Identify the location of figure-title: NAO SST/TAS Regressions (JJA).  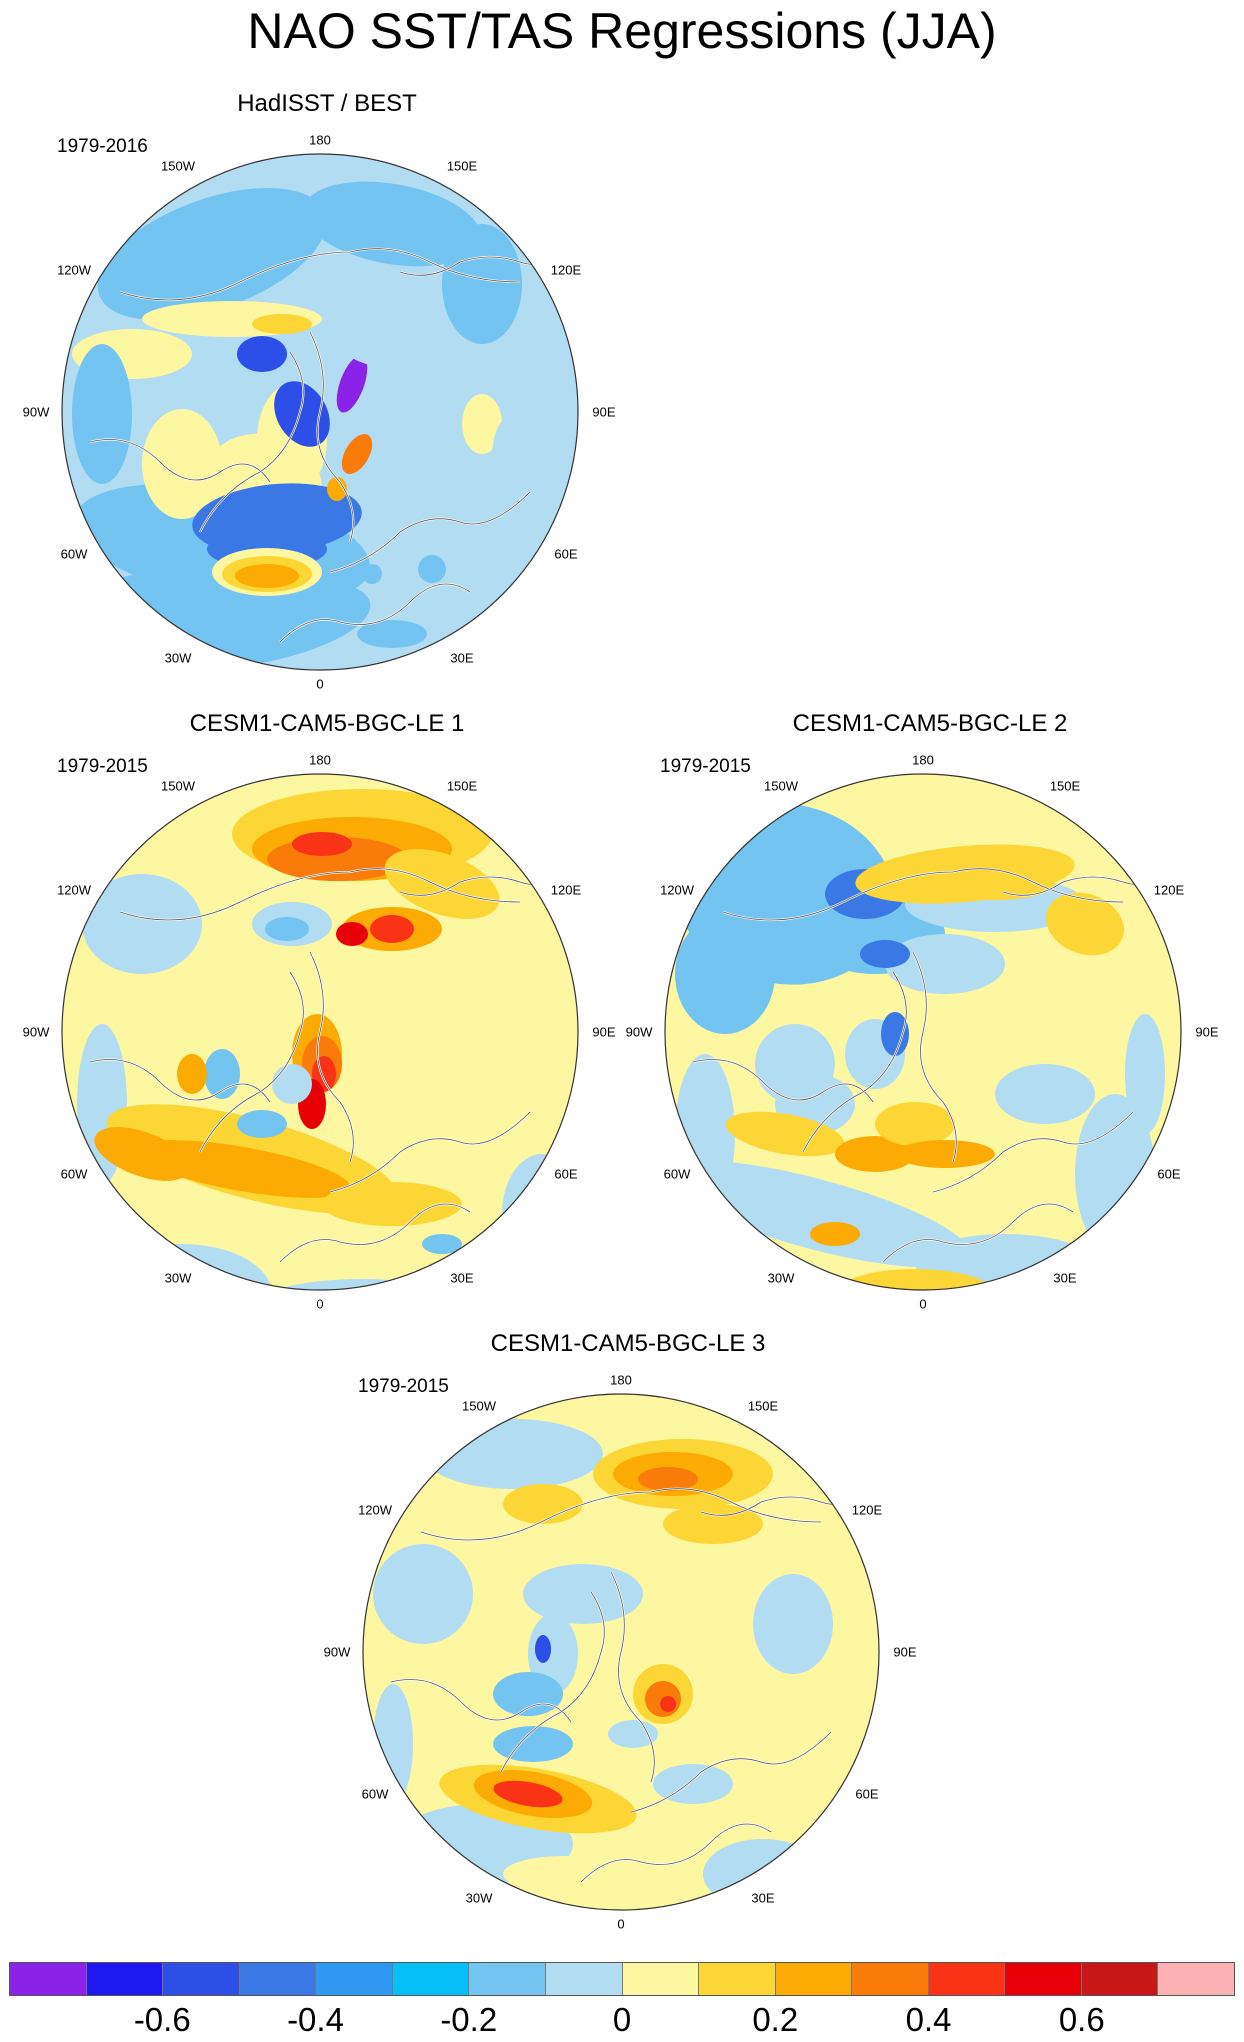
(622, 31).